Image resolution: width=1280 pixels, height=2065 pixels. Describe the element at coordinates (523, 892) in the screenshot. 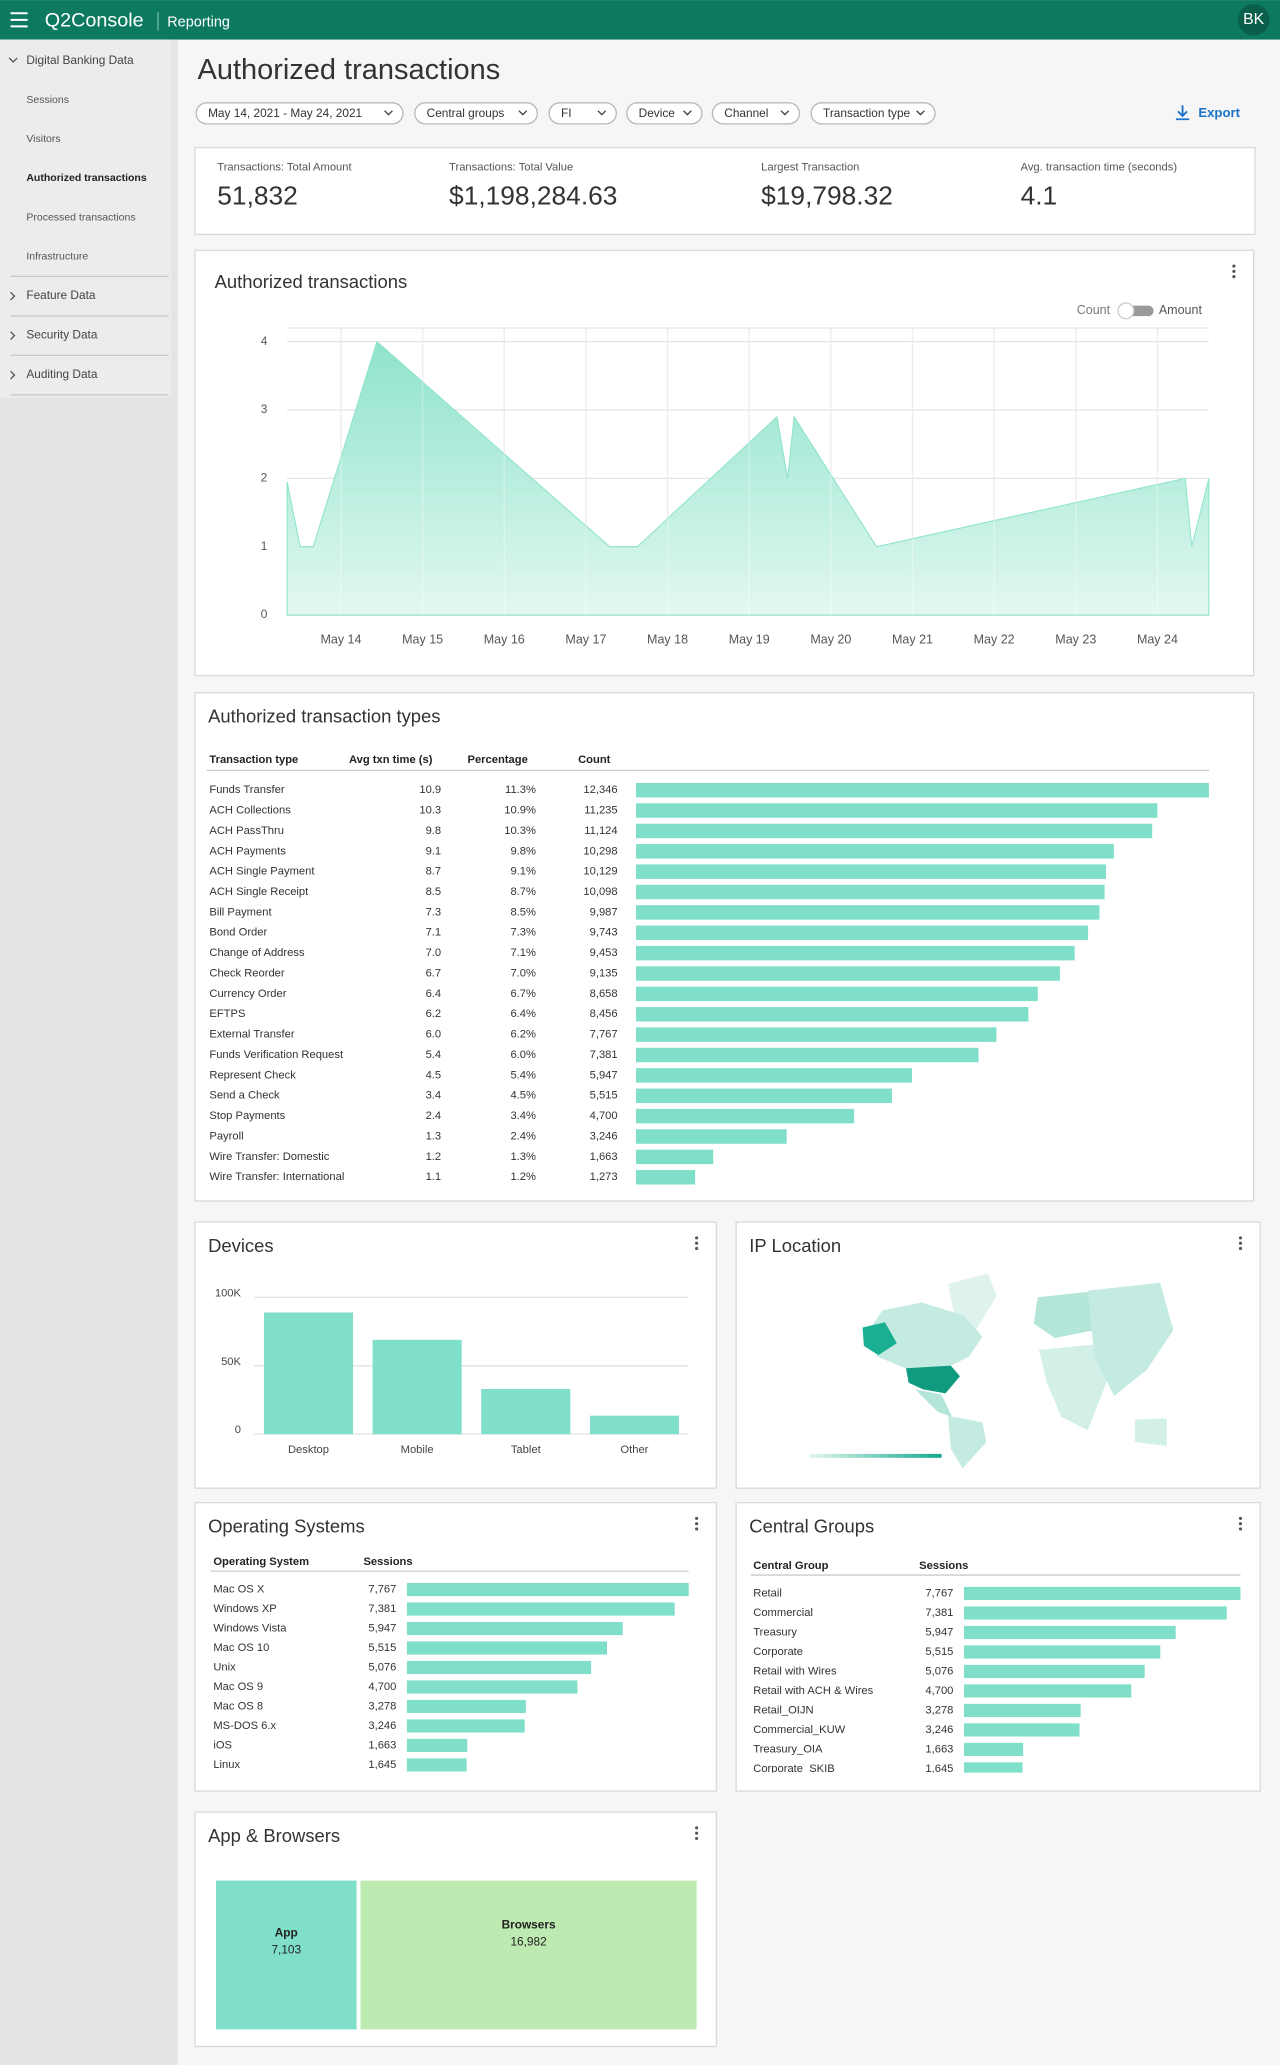

I see `table-cell: 8.7%` at that location.